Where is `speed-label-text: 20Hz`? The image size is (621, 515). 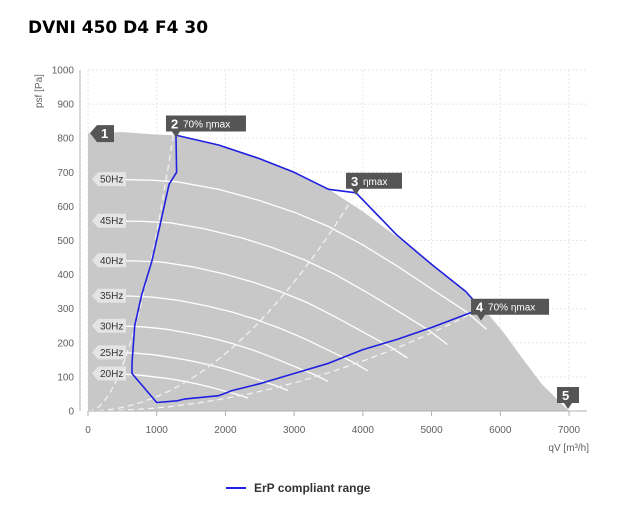 speed-label-text: 20Hz is located at coordinates (111, 374).